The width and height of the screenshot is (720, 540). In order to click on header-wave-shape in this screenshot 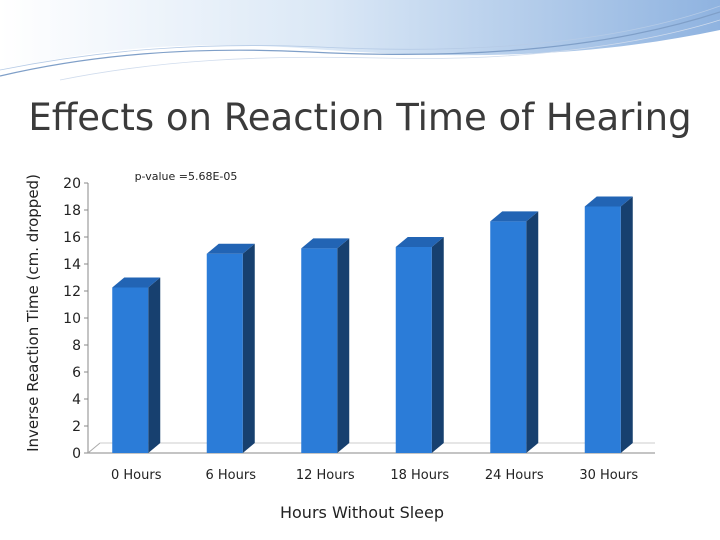, I will do `click(360, 36)`.